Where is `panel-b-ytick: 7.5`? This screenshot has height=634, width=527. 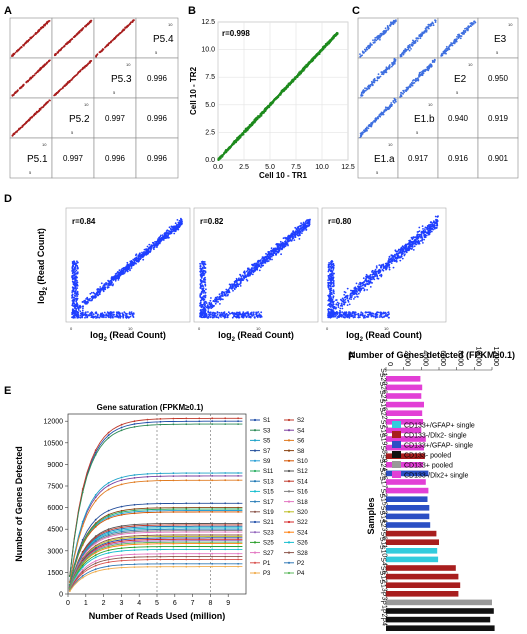 panel-b-ytick: 7.5 is located at coordinates (210, 77).